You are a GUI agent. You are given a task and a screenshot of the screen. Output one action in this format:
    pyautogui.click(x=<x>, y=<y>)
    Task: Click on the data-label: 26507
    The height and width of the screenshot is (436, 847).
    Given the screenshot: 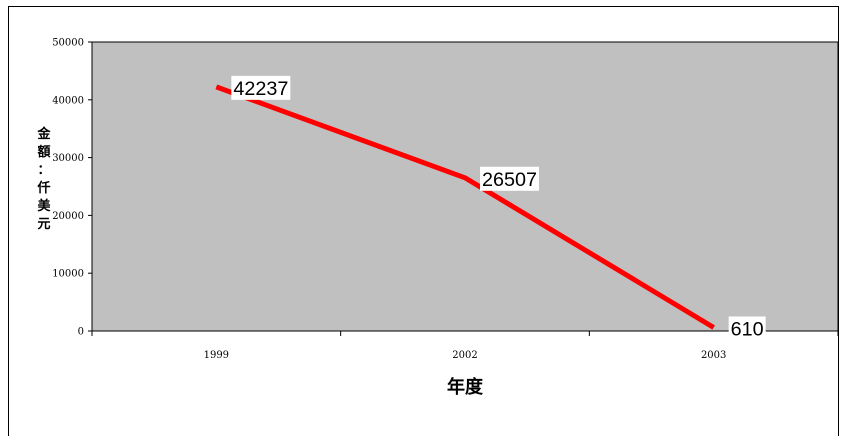 What is the action you would take?
    pyautogui.click(x=509, y=180)
    